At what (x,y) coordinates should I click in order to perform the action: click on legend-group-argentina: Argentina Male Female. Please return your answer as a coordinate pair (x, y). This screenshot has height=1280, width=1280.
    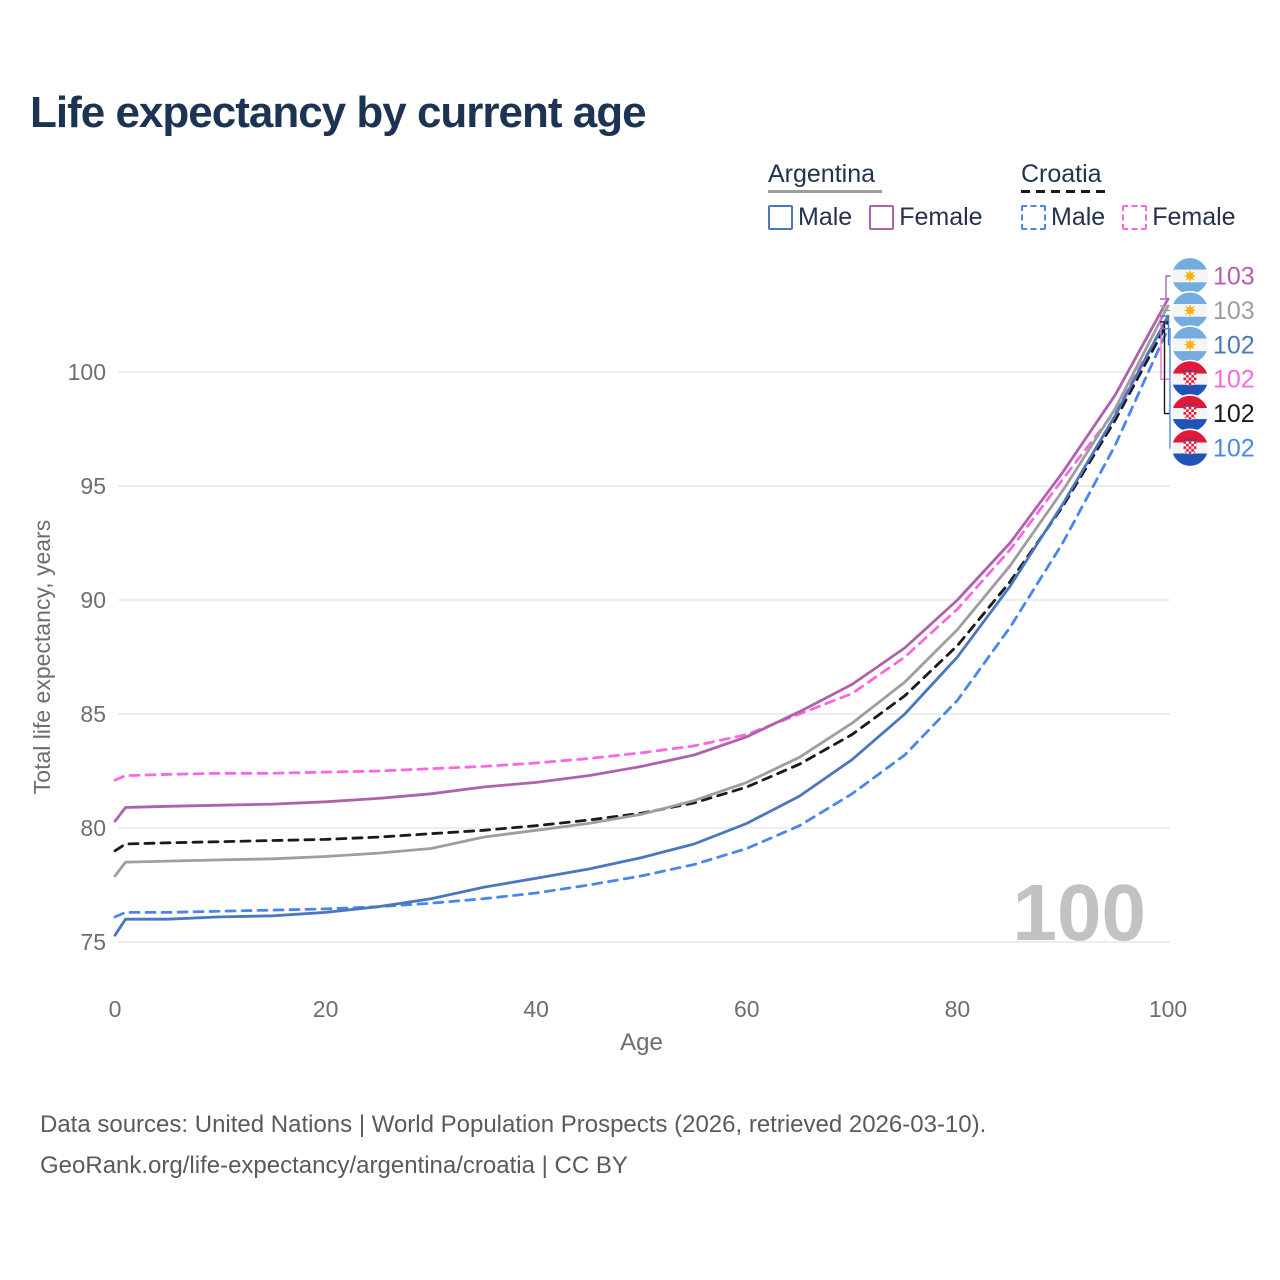
    Looking at the image, I should click on (884, 196).